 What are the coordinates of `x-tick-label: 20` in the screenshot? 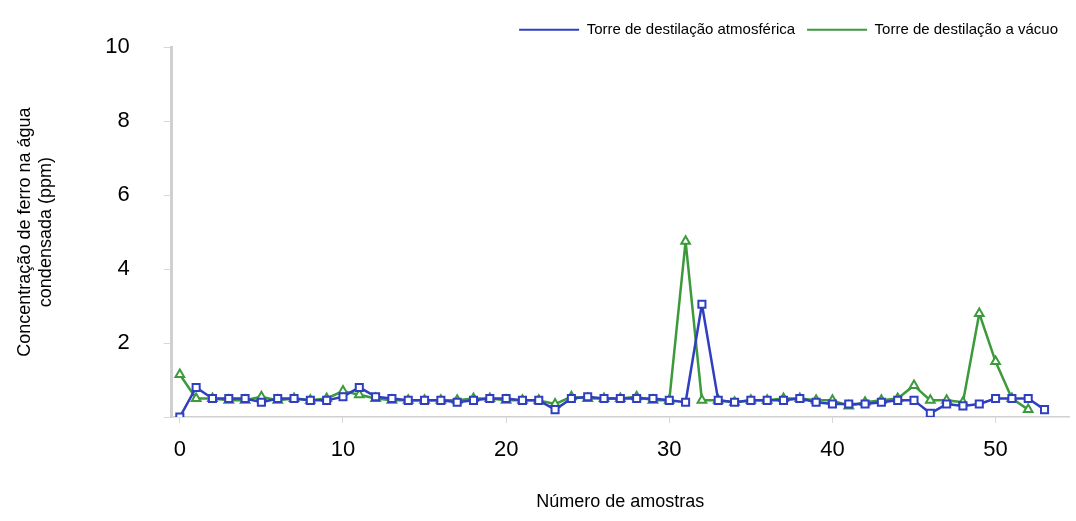 It's located at (506, 449).